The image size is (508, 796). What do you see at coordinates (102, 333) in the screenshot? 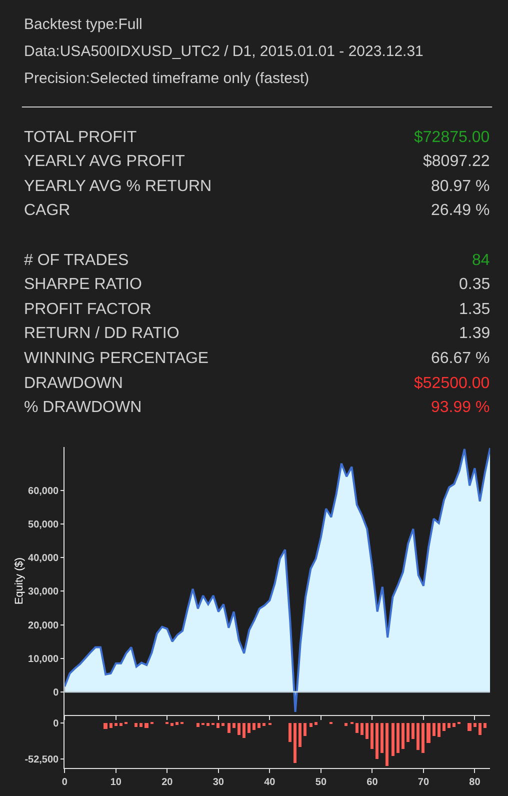
I see `category-label: RETURN / DD RATIO` at bounding box center [102, 333].